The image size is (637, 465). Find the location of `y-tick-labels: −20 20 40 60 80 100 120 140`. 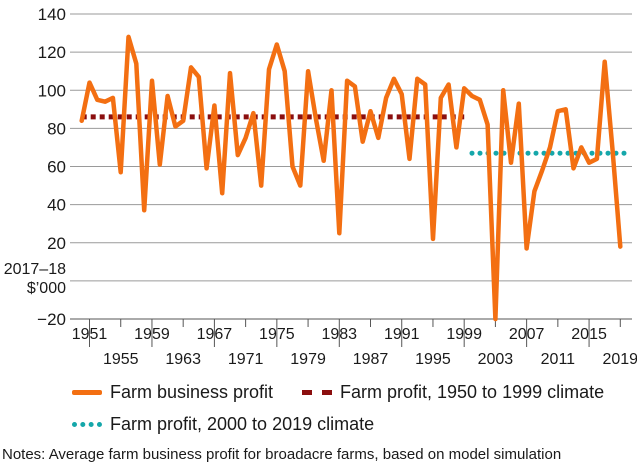

y-tick-labels: −20 20 40 60 80 100 120 140 is located at coordinates (51, 167).